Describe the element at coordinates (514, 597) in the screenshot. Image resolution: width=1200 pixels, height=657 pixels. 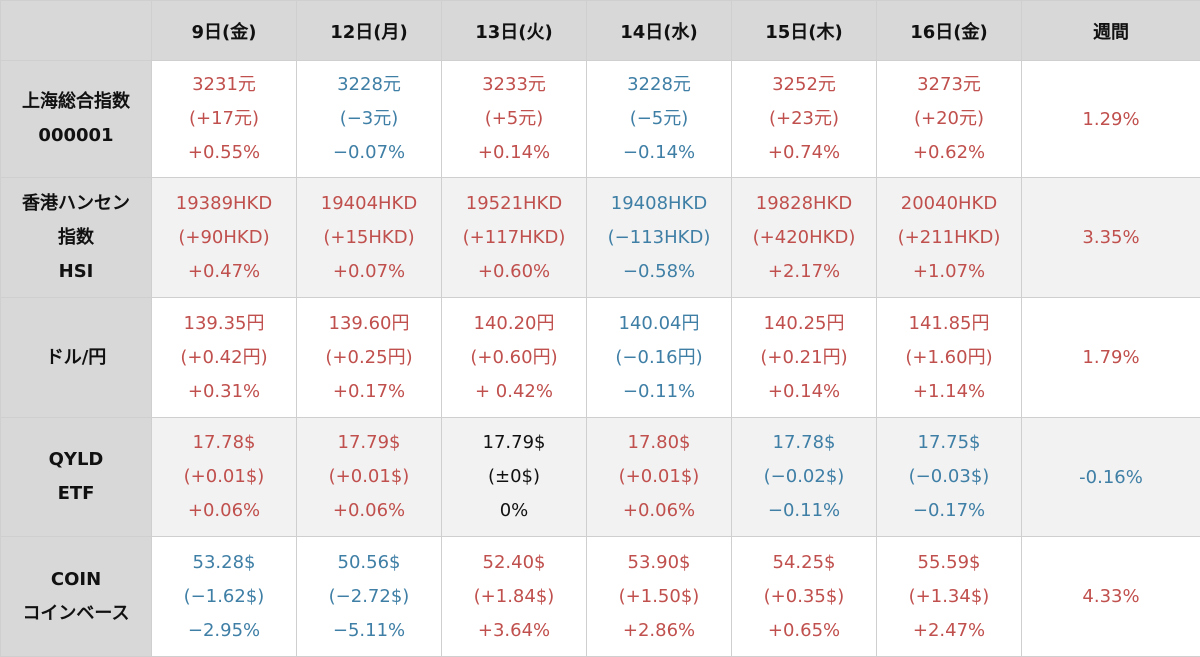
I see `change-value: (+1.84$)` at that location.